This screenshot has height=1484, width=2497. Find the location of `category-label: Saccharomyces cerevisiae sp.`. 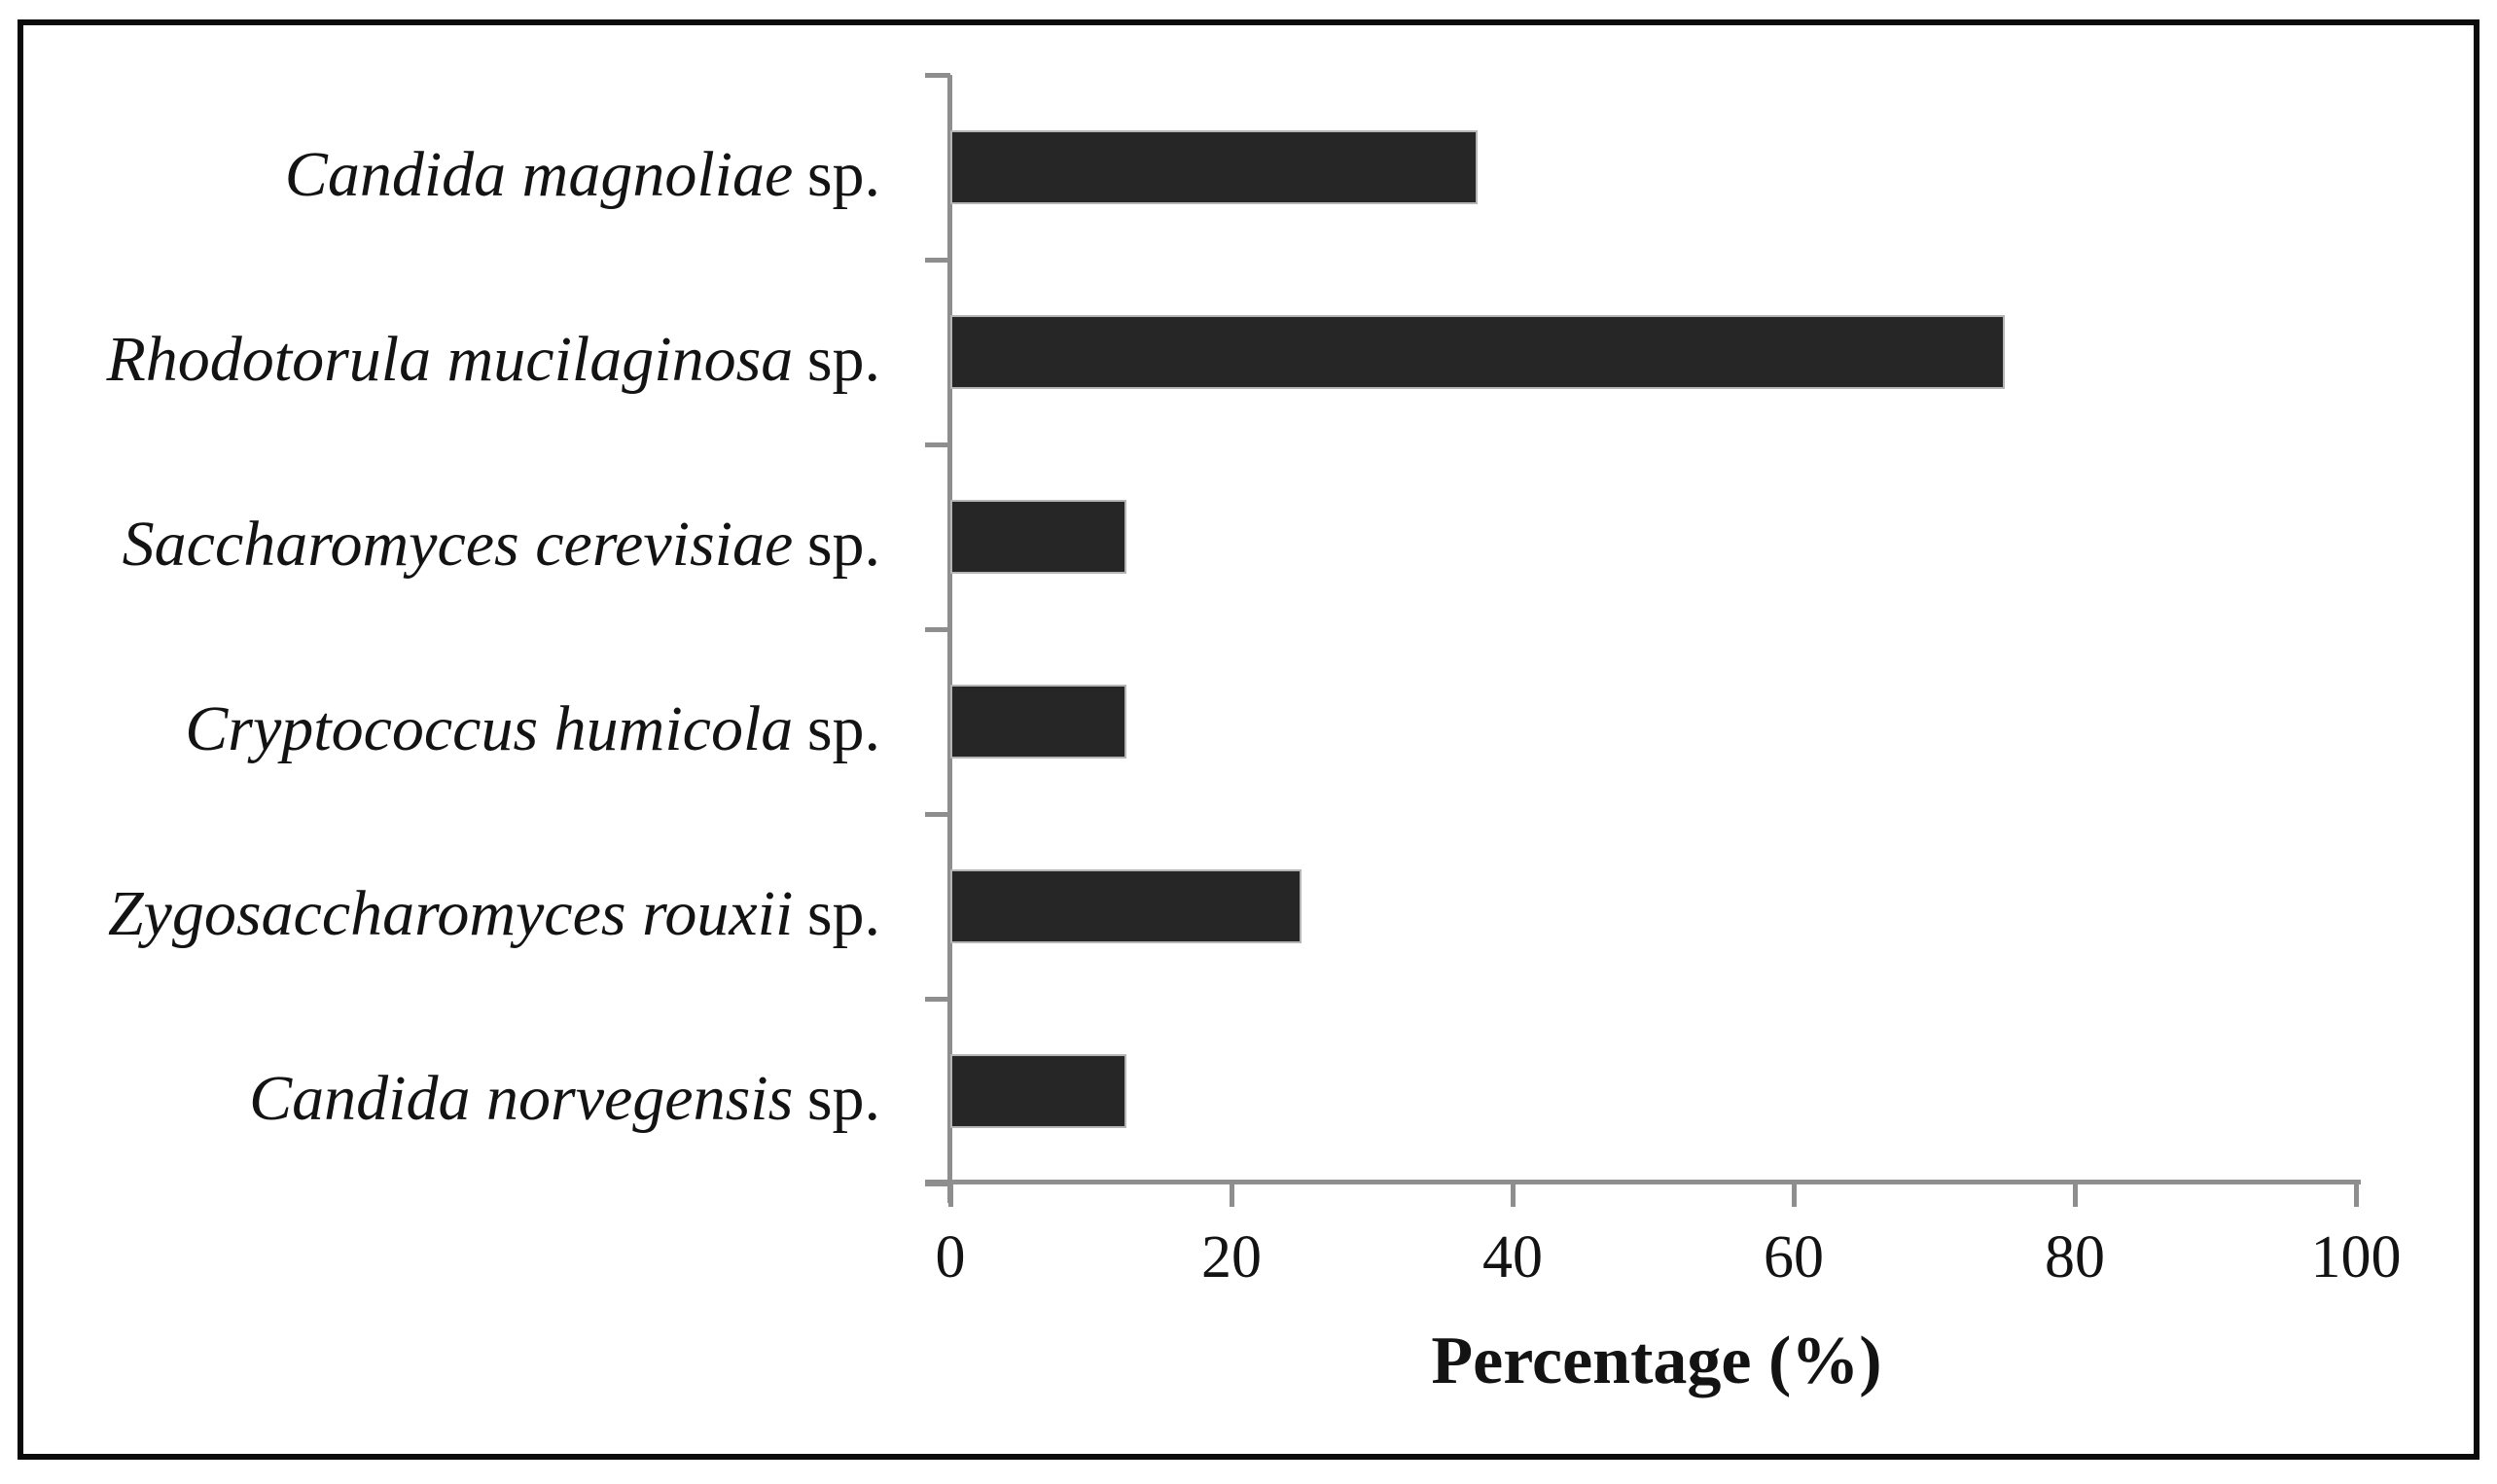

category-label: Saccharomyces cerevisiae sp. is located at coordinates (440, 545).